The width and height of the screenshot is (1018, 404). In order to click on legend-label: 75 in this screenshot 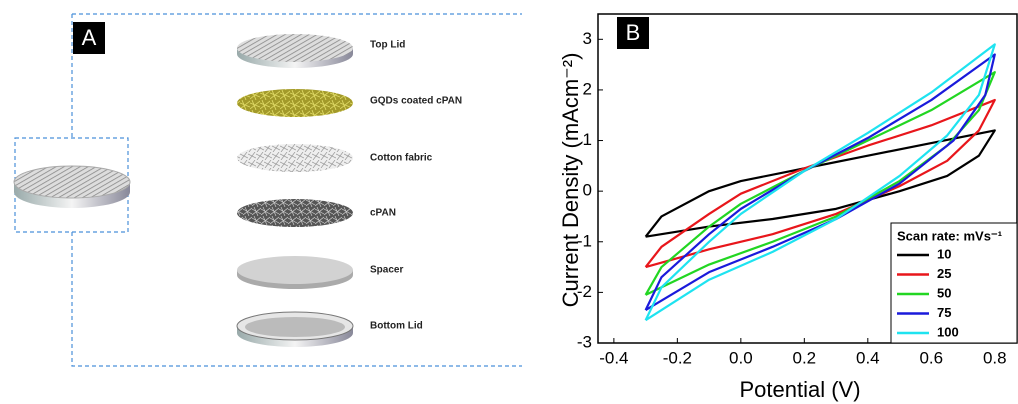, I will do `click(944, 312)`.